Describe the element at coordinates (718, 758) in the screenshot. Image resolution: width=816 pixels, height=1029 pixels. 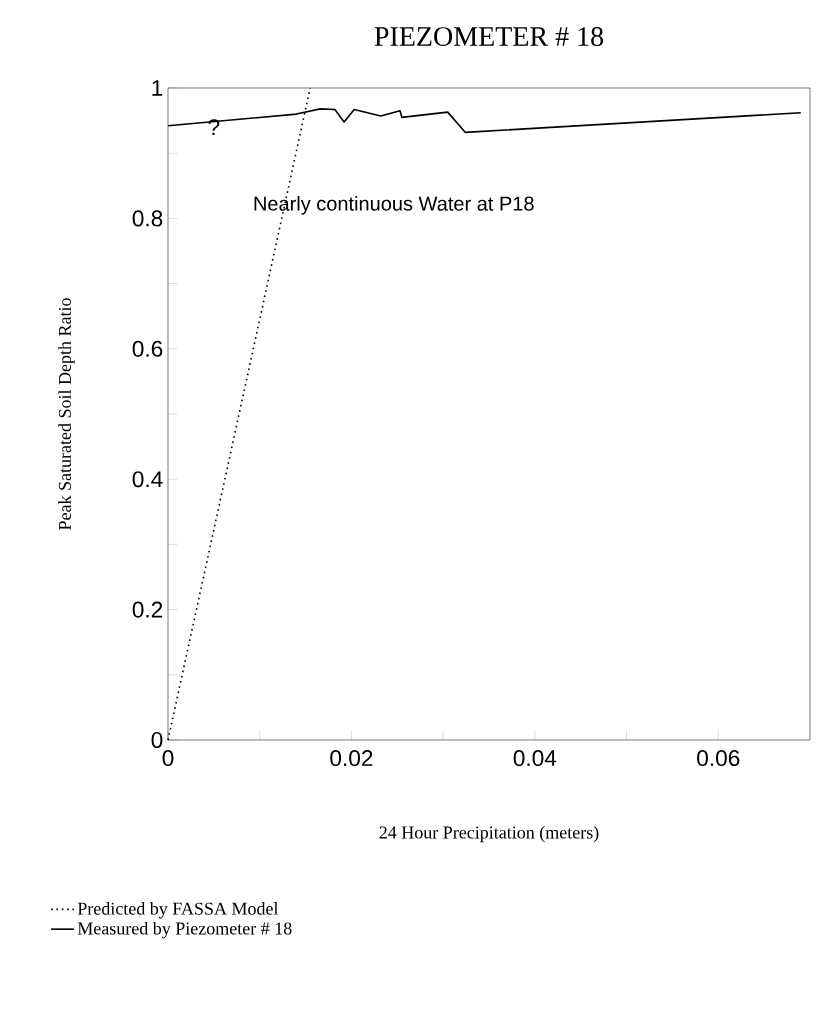
I see `x-tick-label: 0.06` at that location.